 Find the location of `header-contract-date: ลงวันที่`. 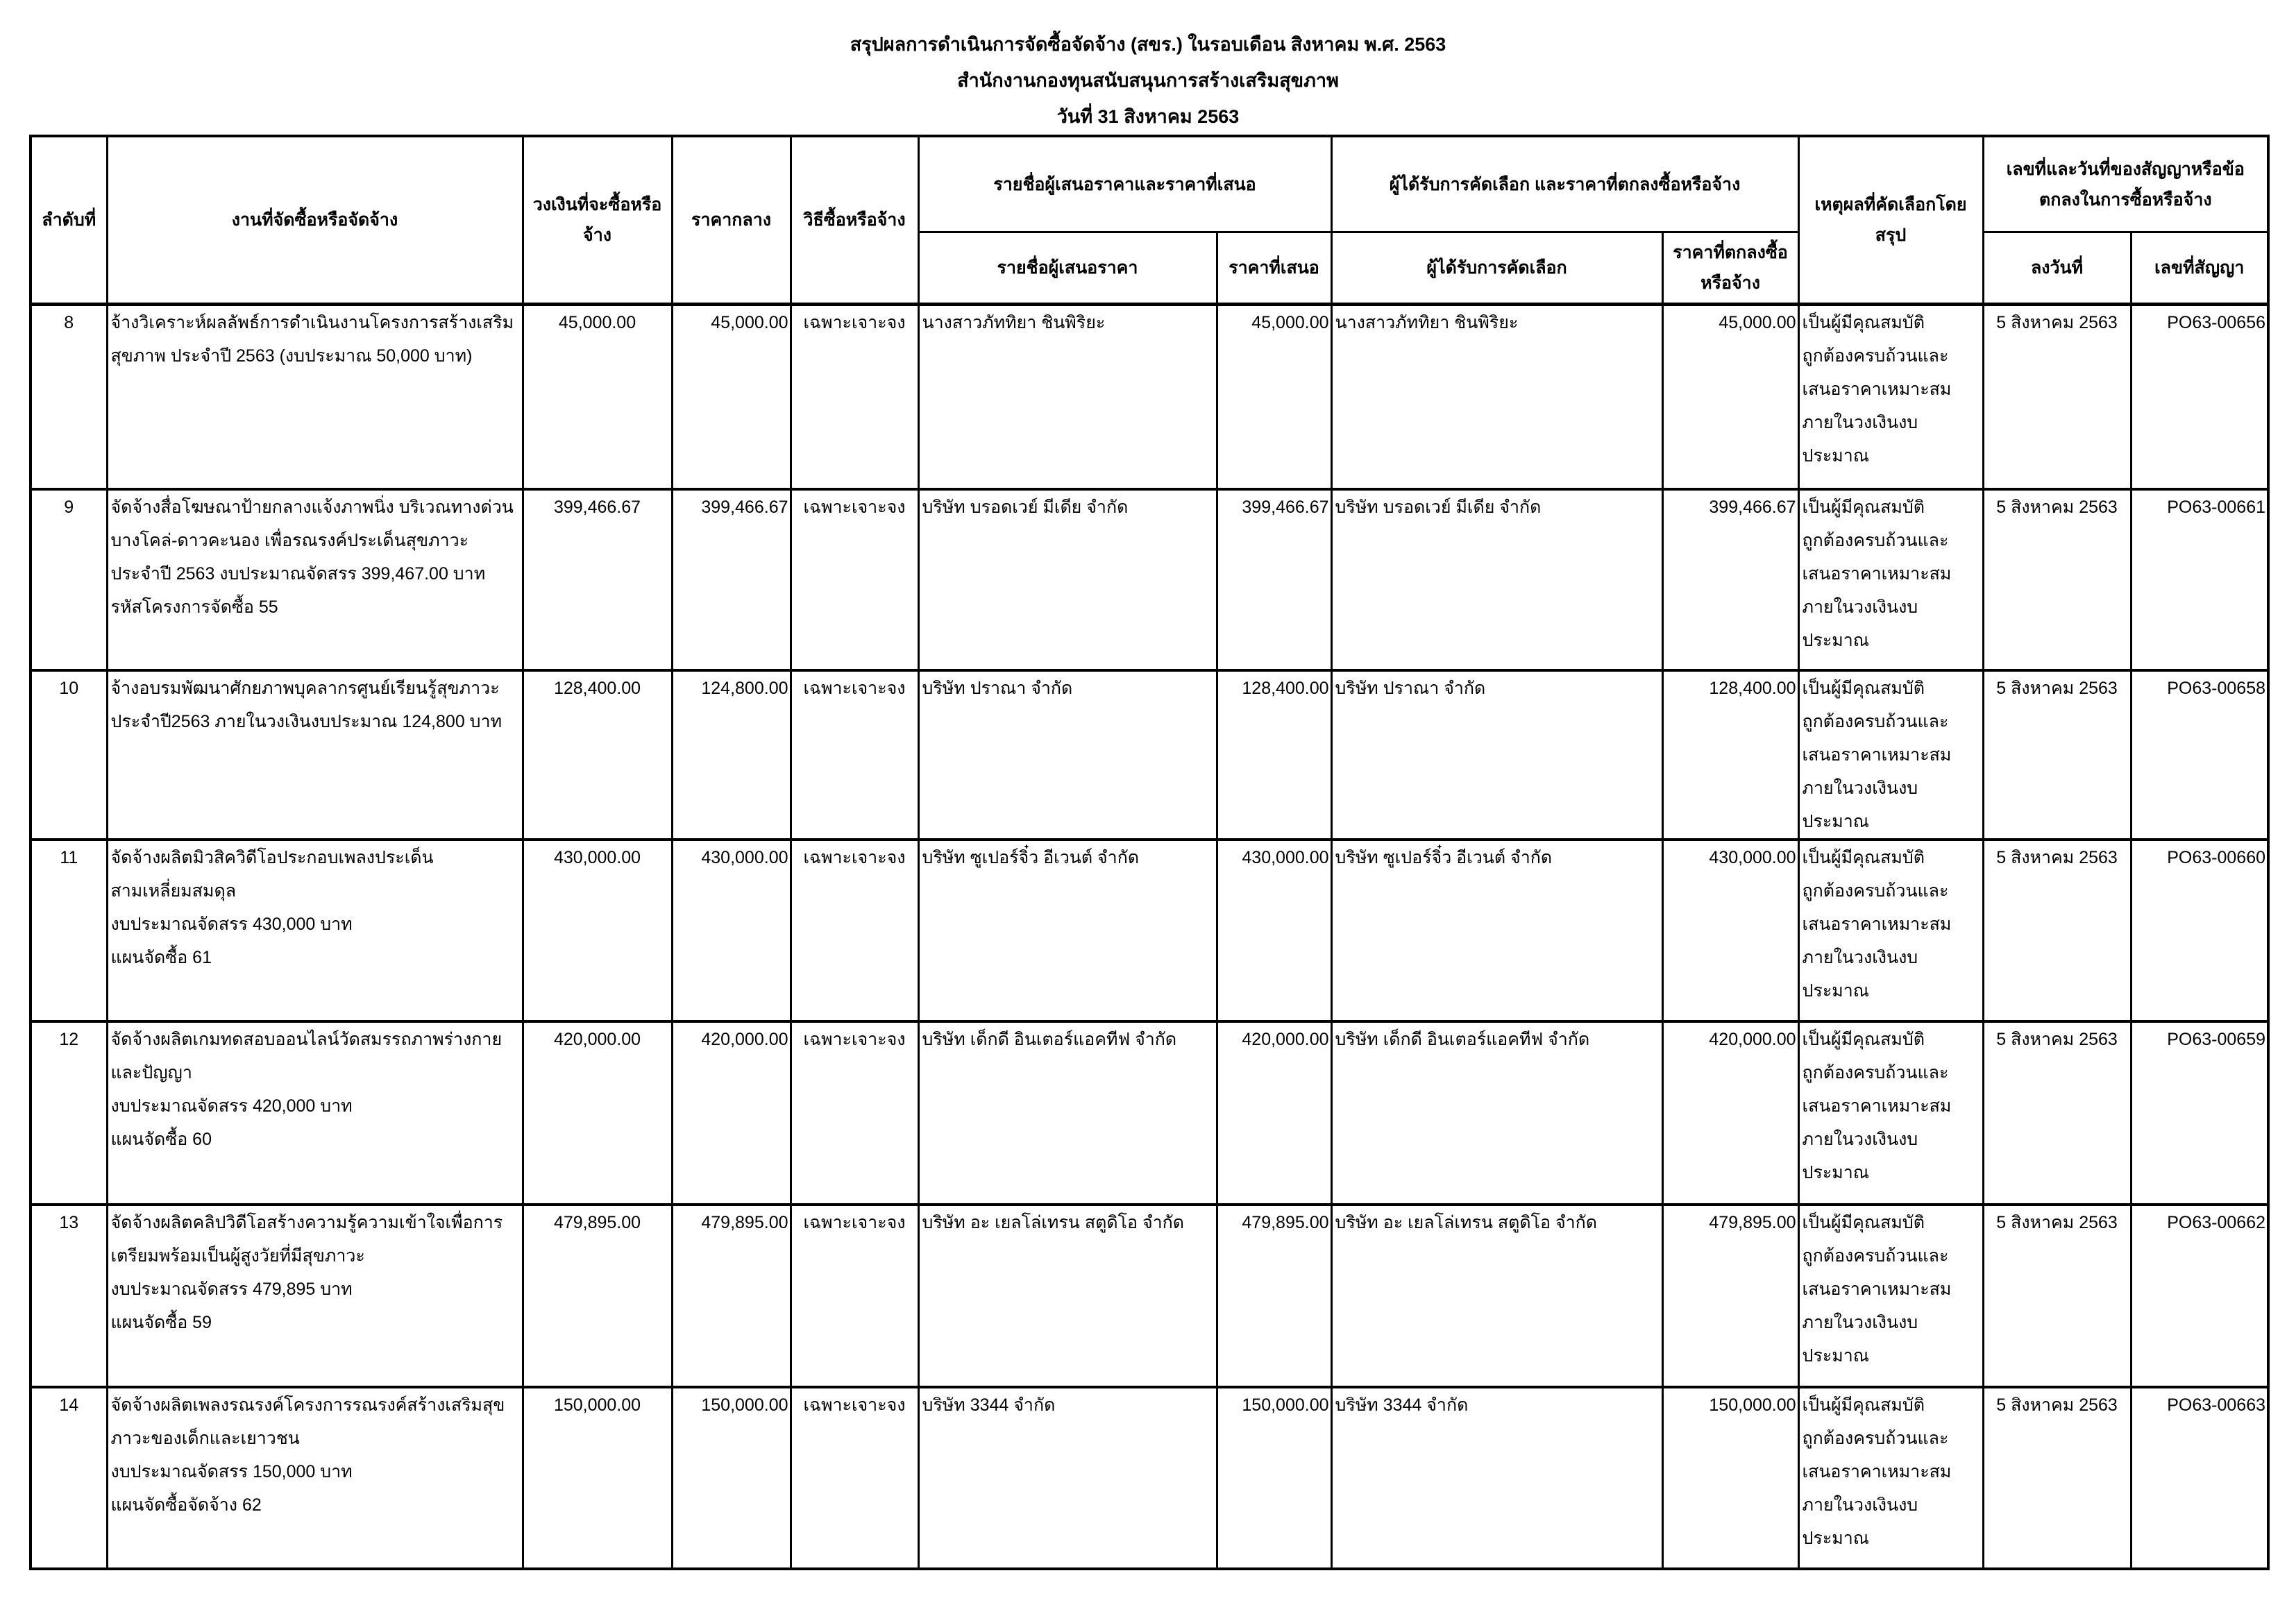

header-contract-date: ลงวันที่ is located at coordinates (2057, 268).